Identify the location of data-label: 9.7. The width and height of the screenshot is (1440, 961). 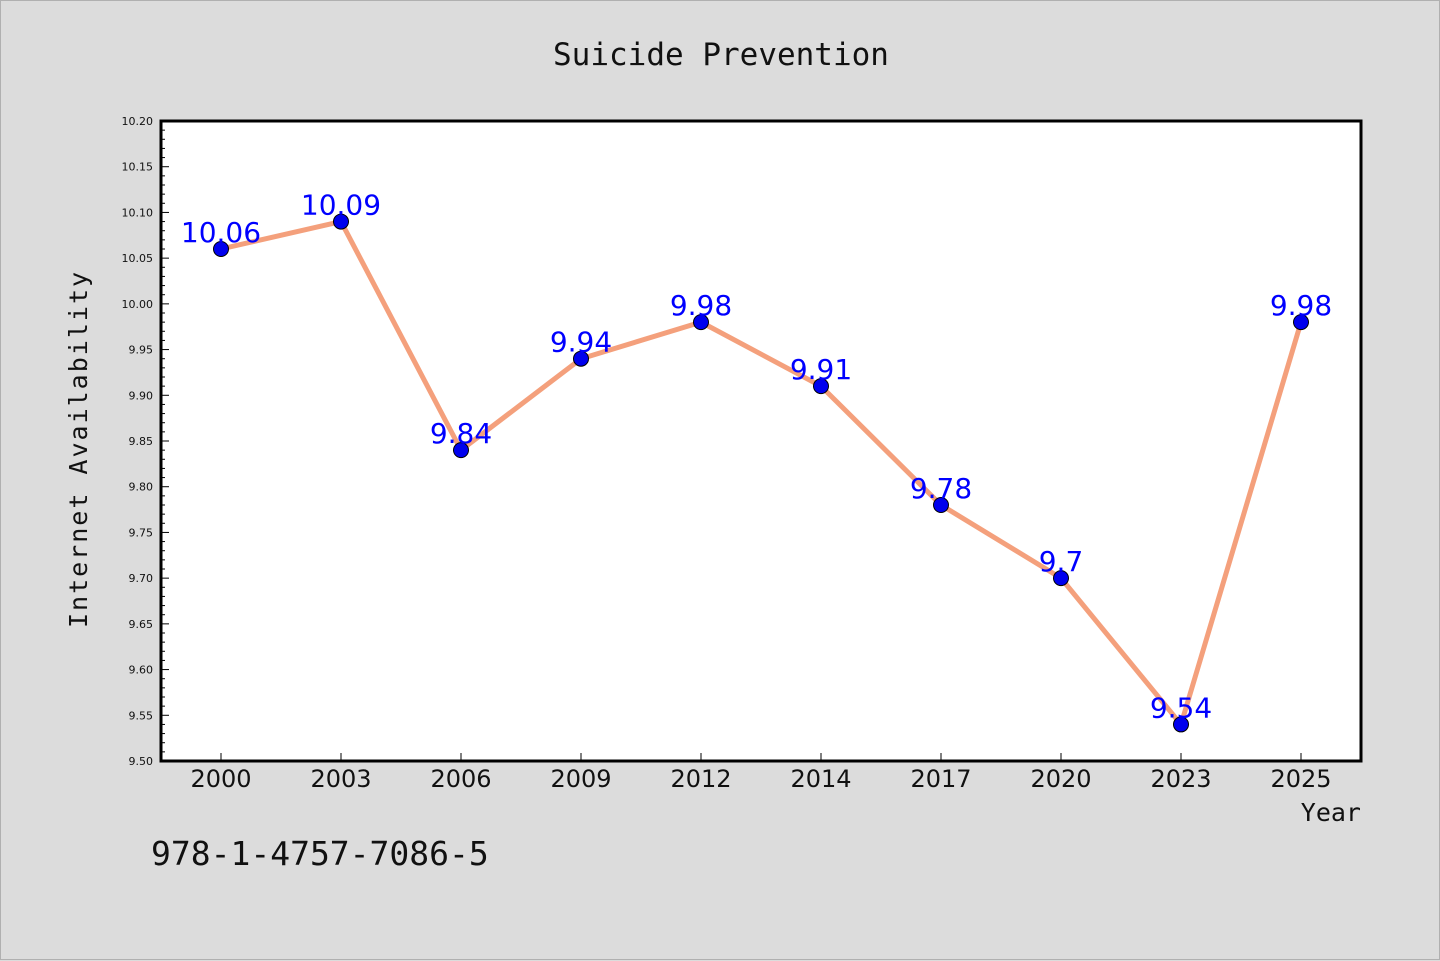
(1061, 561).